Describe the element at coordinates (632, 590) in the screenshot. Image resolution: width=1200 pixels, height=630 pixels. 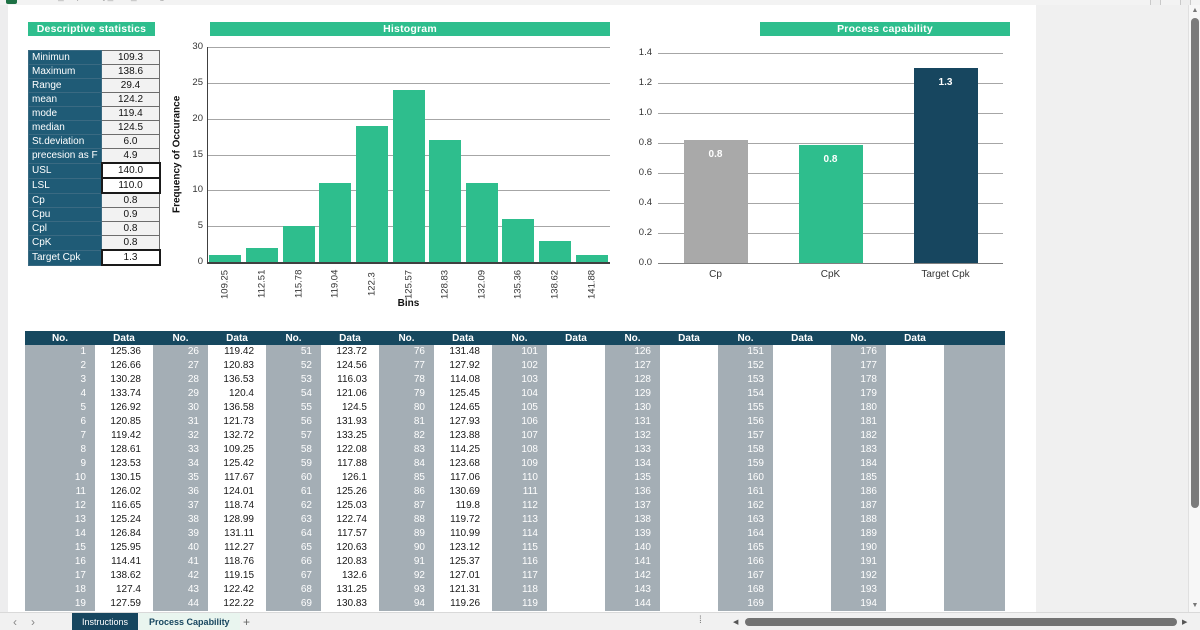
I see `no-cell: 143` at that location.